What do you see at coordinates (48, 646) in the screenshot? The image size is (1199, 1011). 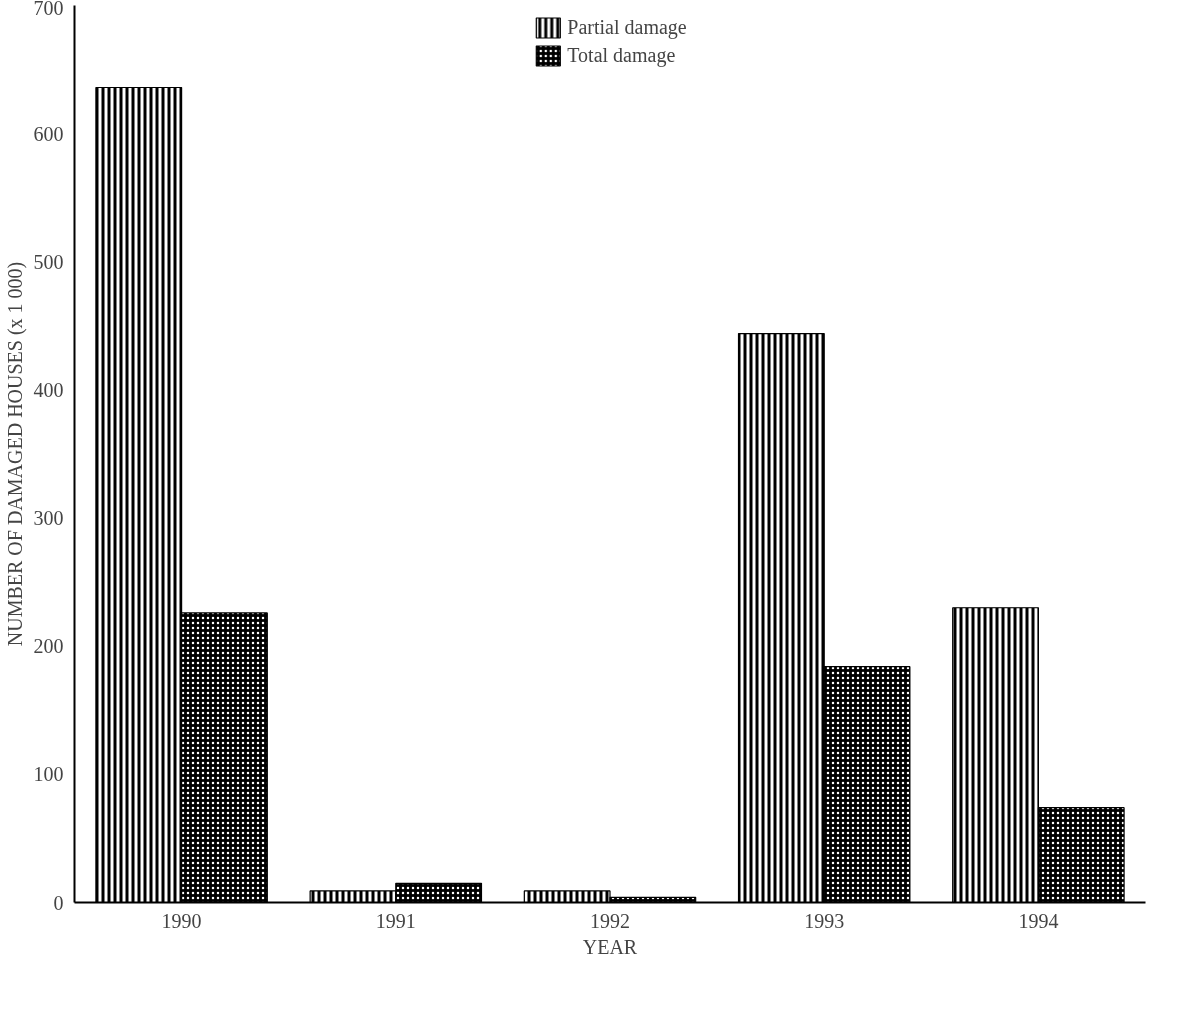 I see `y-tick-label: 200` at bounding box center [48, 646].